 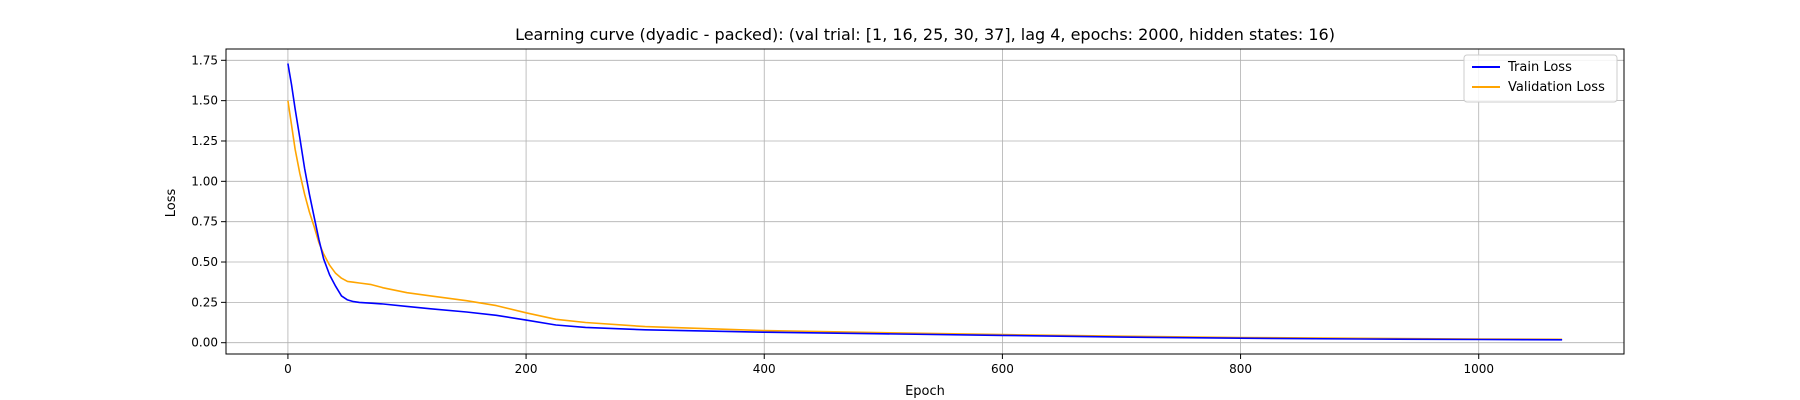 What do you see at coordinates (288, 369) in the screenshot?
I see `x-tick-label: 0` at bounding box center [288, 369].